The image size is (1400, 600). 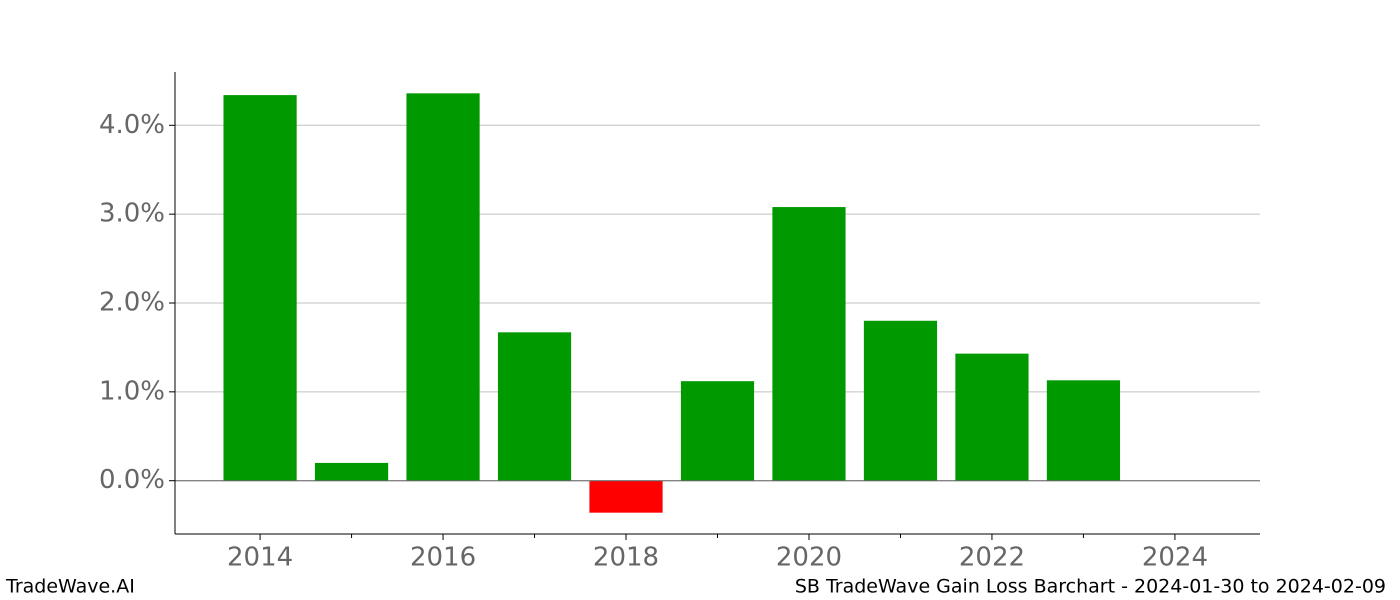 I want to click on y-tick-label: 3.0%, so click(x=132, y=214).